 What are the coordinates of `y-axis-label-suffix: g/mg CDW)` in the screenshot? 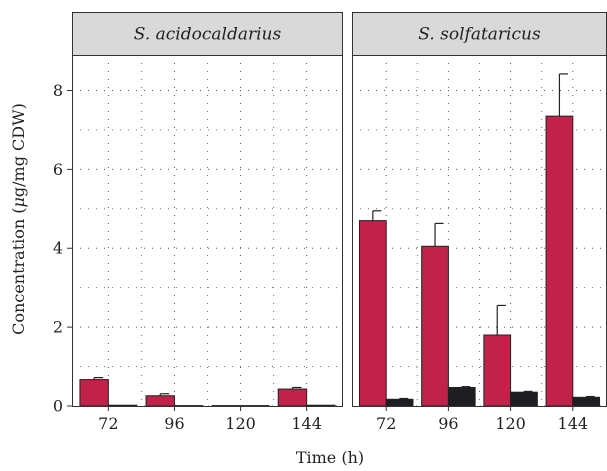 It's located at (18, 150).